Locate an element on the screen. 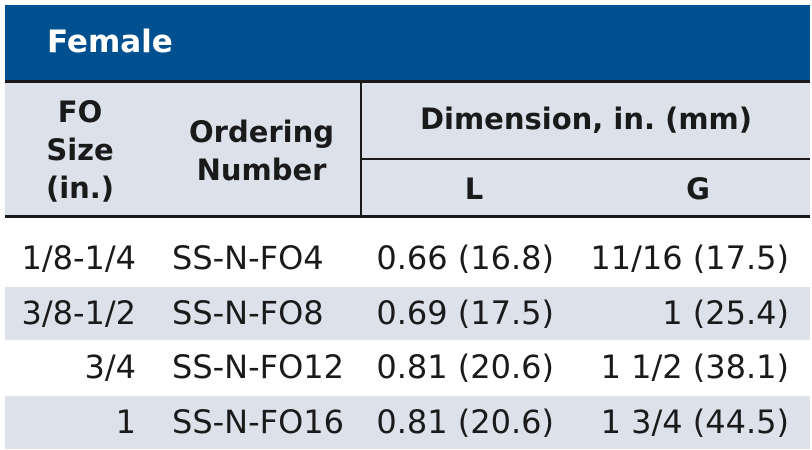  table-row: 1 SS-N-FO16 0.81 (20.6) 1 3/4 (44.5) is located at coordinates (406, 422).